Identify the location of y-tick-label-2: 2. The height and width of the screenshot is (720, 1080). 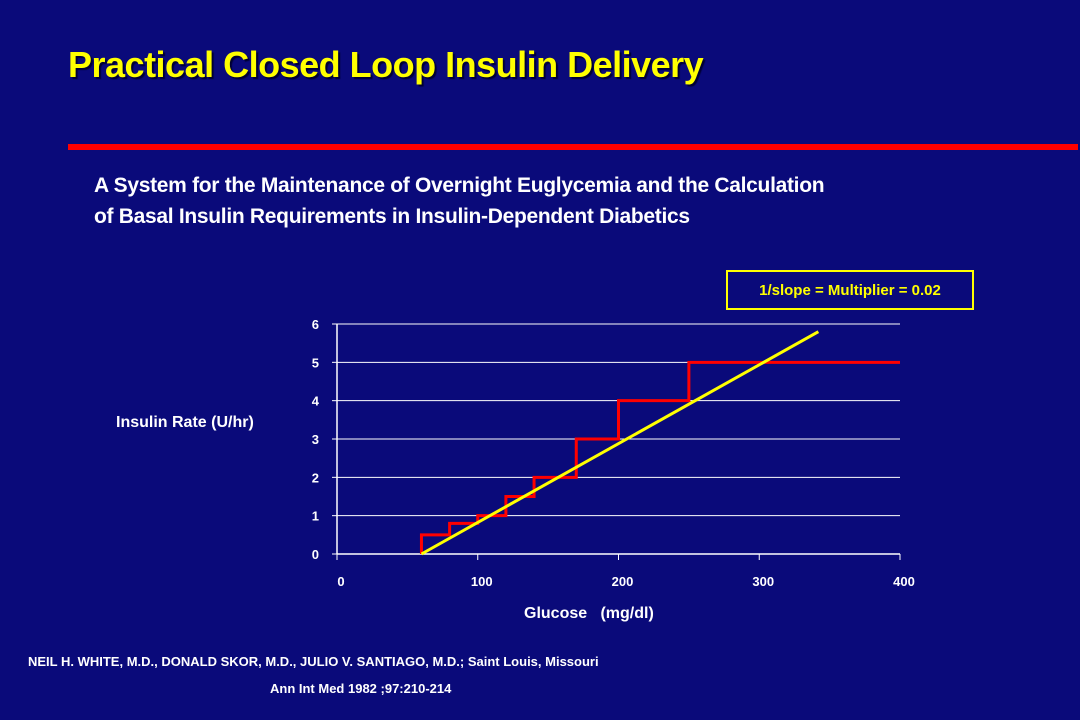
(315, 477).